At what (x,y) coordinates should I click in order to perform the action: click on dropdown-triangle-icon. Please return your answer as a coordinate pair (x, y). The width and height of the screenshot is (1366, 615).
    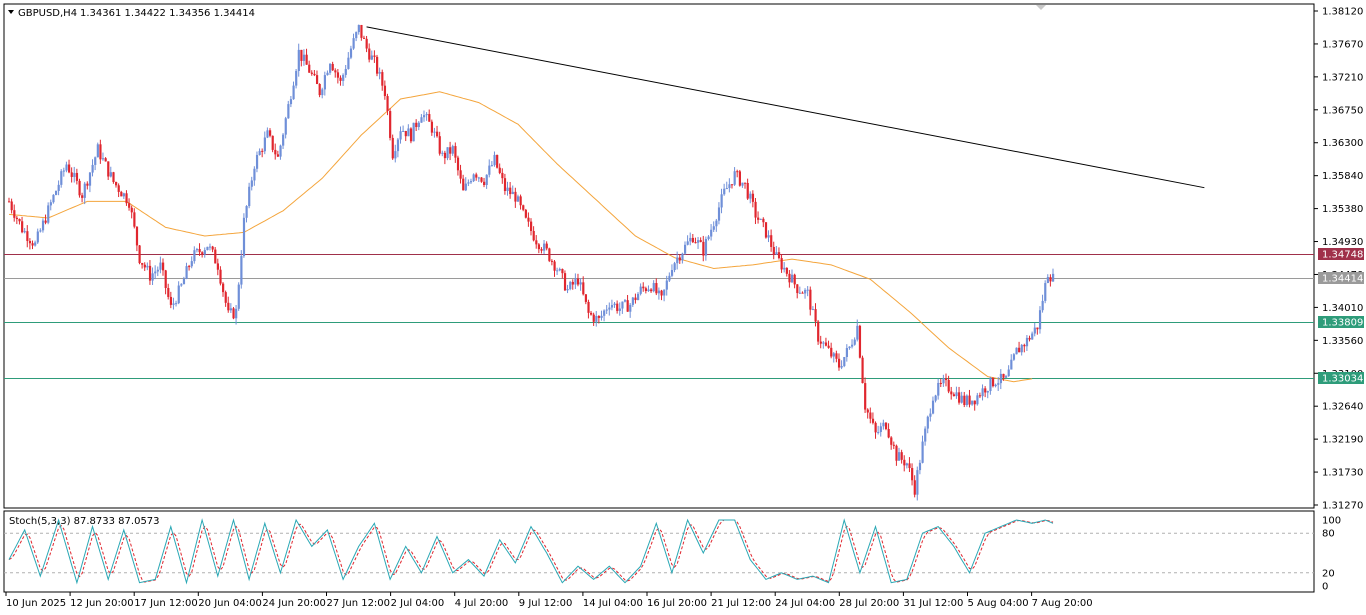
    Looking at the image, I should click on (11, 12).